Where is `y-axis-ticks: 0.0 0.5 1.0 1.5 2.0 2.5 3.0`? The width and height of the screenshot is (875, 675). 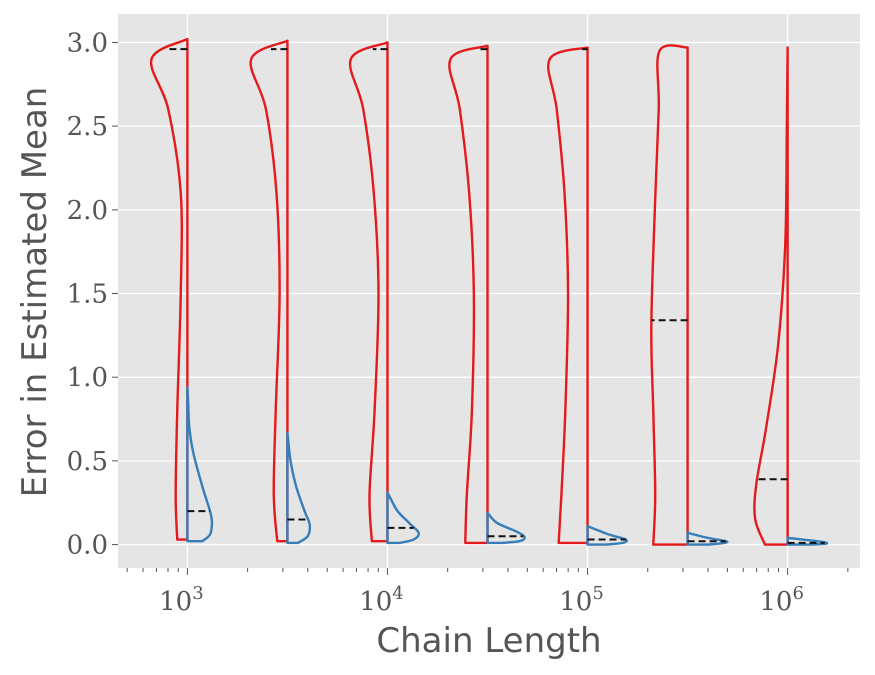 y-axis-ticks: 0.0 0.5 1.0 1.5 2.0 2.5 3.0 is located at coordinates (92, 294).